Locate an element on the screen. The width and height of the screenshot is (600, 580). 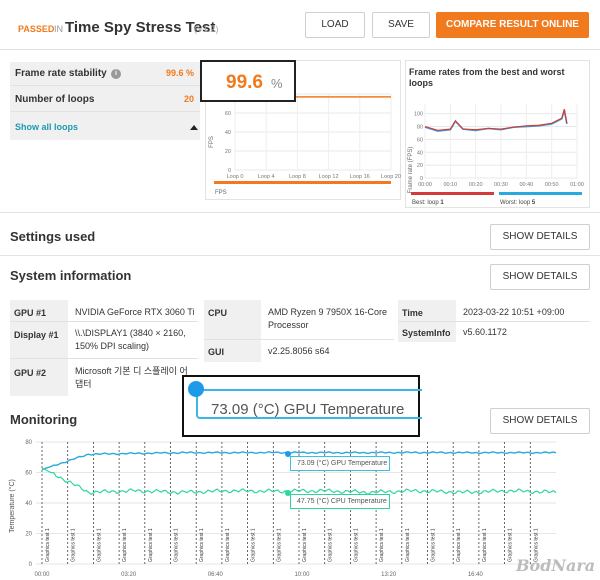
info-icon: i is located at coordinates (116, 74).